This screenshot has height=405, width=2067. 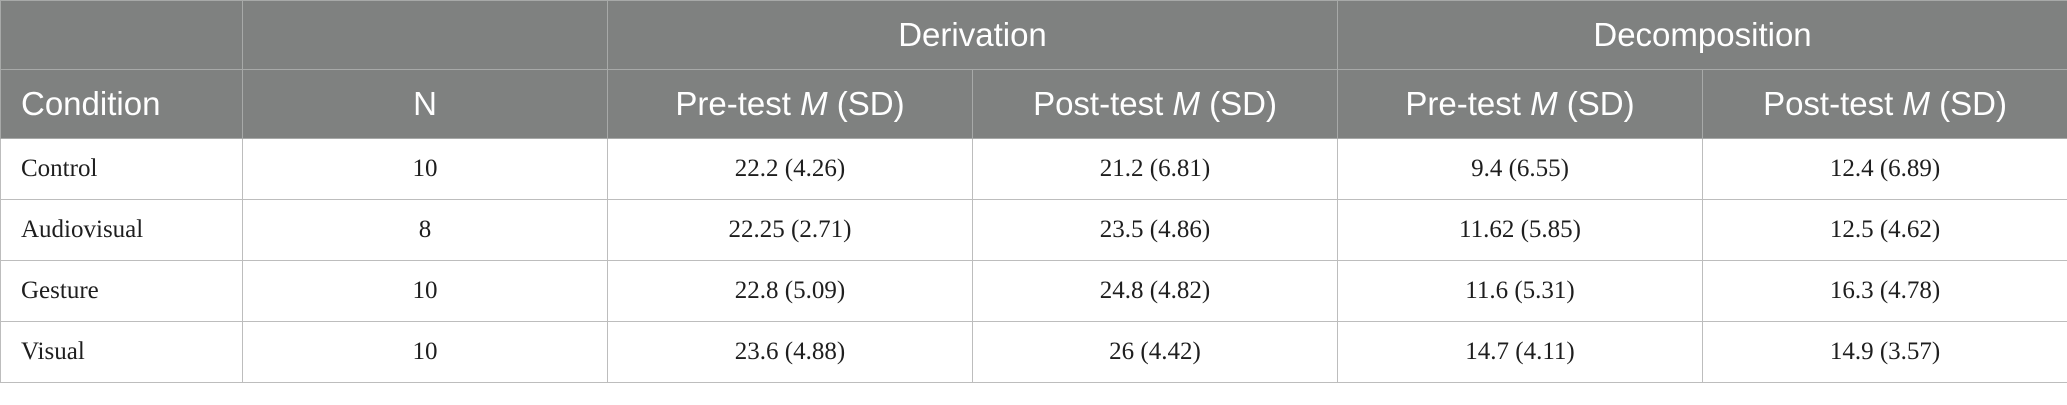 What do you see at coordinates (790, 230) in the screenshot?
I see `cell-derivation-pre: 22.25 (2.71)` at bounding box center [790, 230].